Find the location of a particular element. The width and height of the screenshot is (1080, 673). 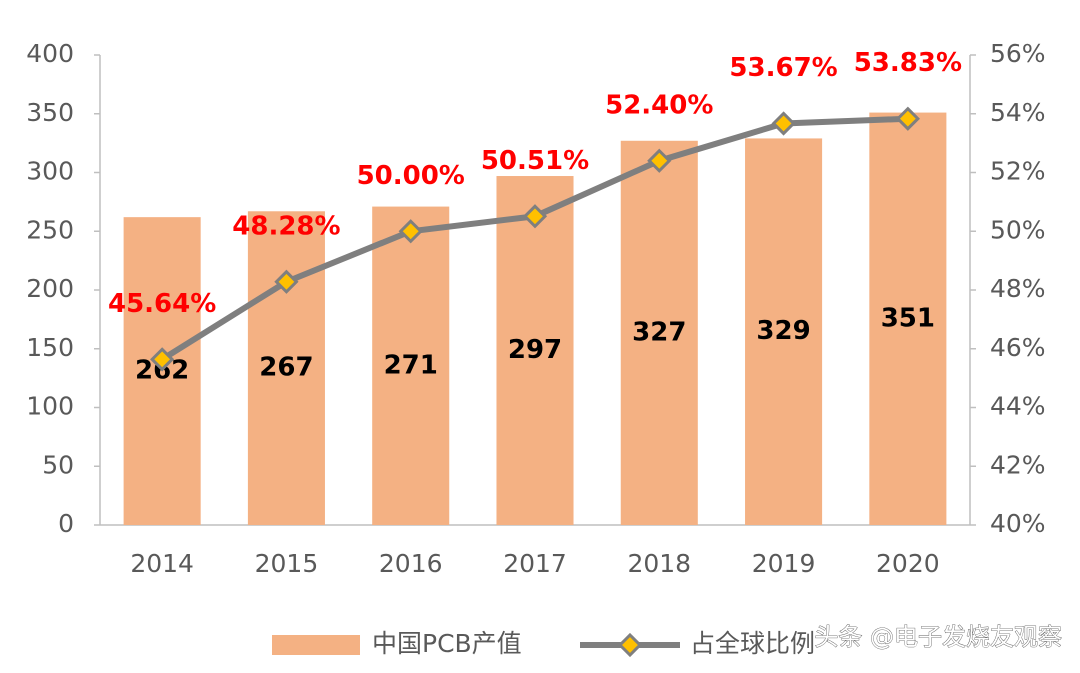

bar-value-label: 351 is located at coordinates (908, 318).